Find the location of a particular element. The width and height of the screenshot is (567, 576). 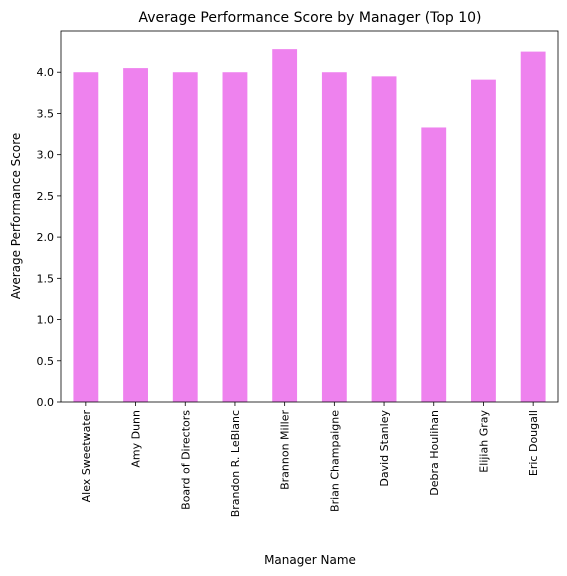

x-axis-label: Manager Name is located at coordinates (310, 560).